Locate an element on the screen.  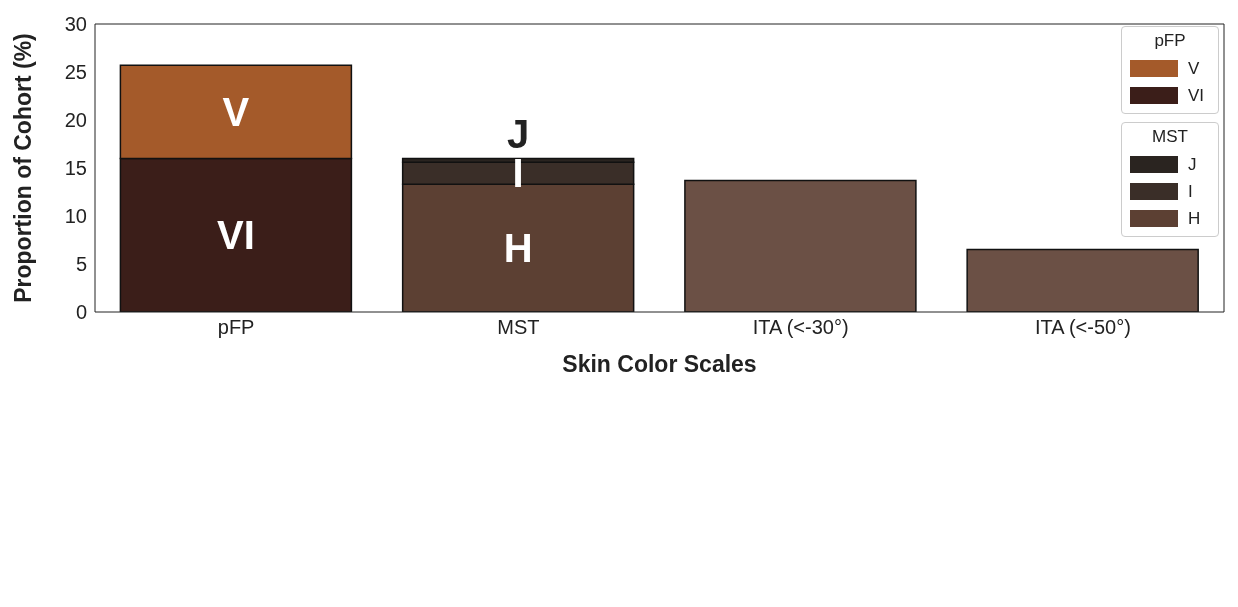
legend-label: VI is located at coordinates (1197, 95).